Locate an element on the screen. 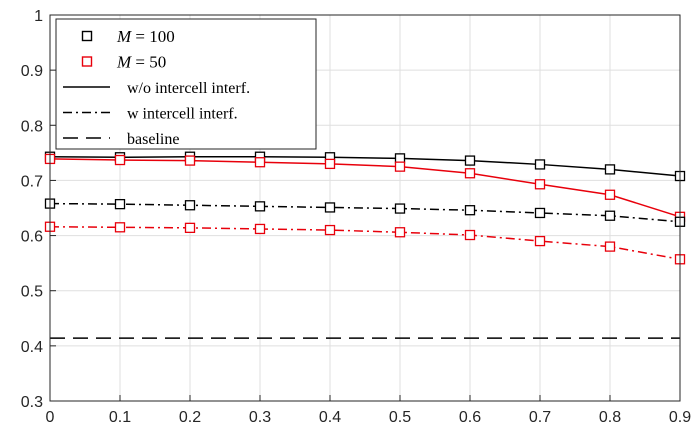 This screenshot has height=431, width=693. y-tick-label: 0.8 is located at coordinates (32, 126).